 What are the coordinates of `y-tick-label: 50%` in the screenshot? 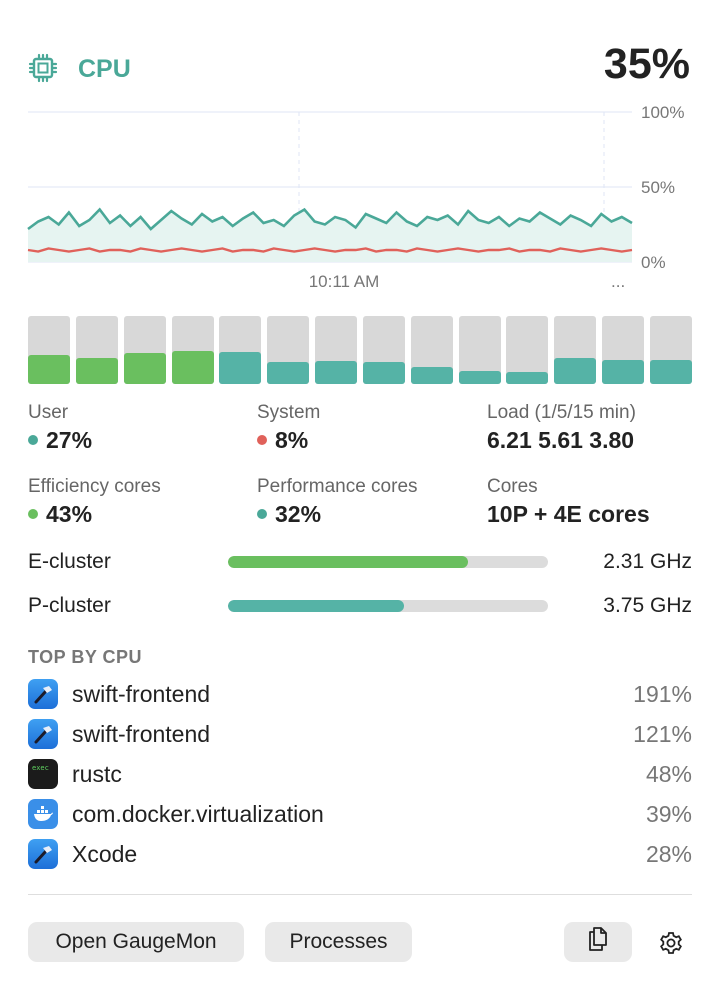 It's located at (658, 187).